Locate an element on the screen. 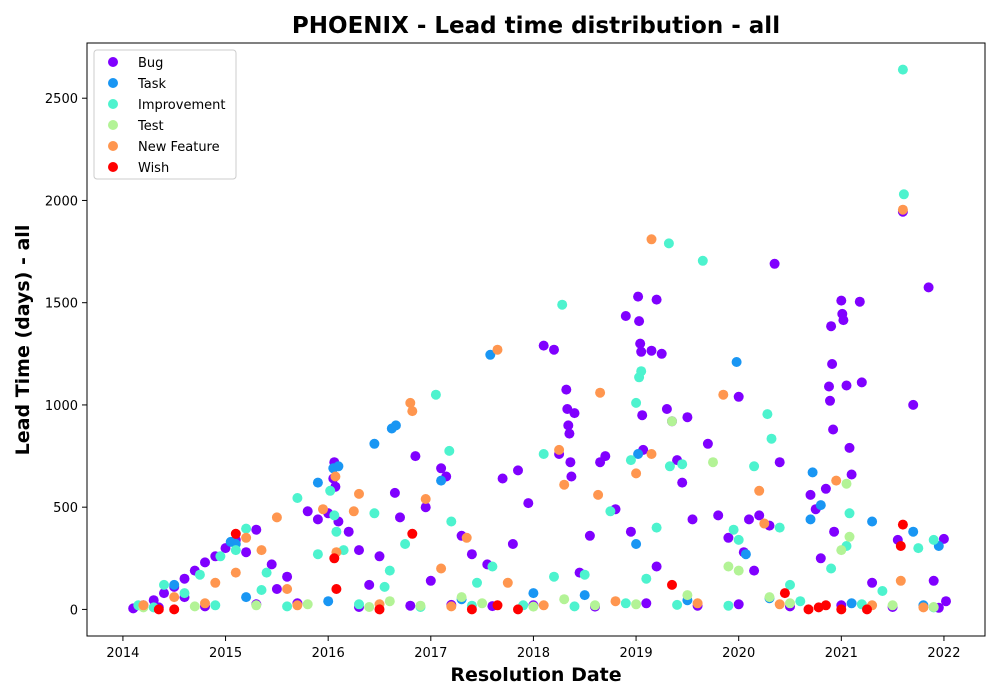  y-tick-label: 1000 is located at coordinates (61, 406).